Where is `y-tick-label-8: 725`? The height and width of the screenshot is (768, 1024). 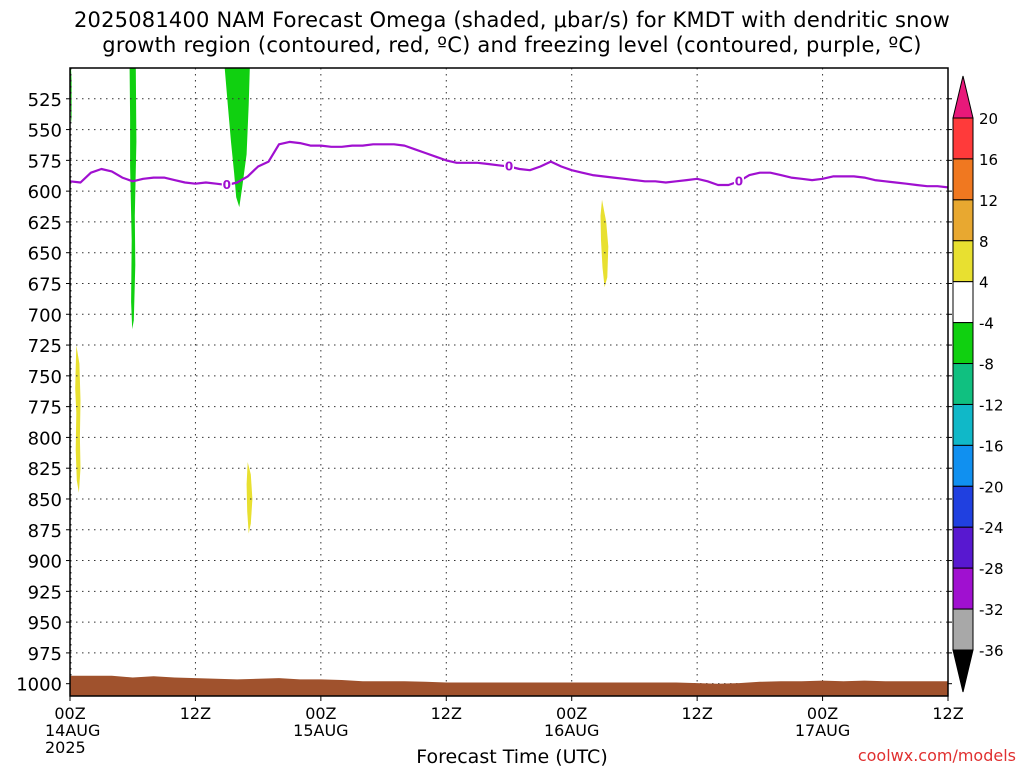 y-tick-label-8: 725 is located at coordinates (45, 346).